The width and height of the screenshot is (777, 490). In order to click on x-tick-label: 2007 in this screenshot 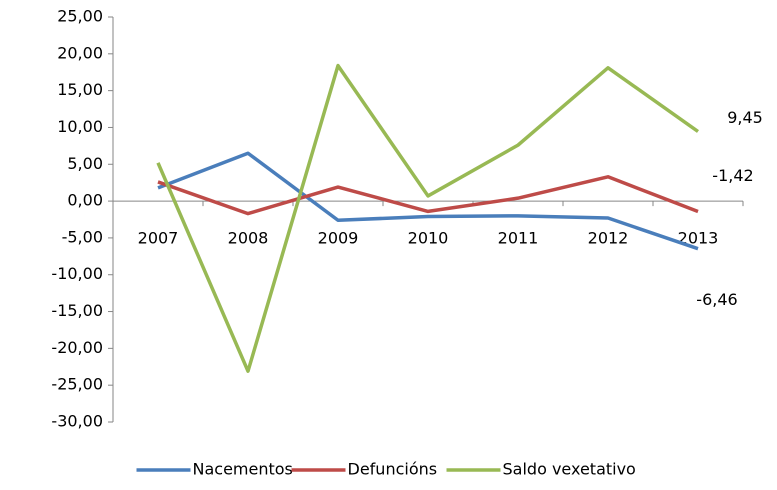, I will do `click(158, 238)`.